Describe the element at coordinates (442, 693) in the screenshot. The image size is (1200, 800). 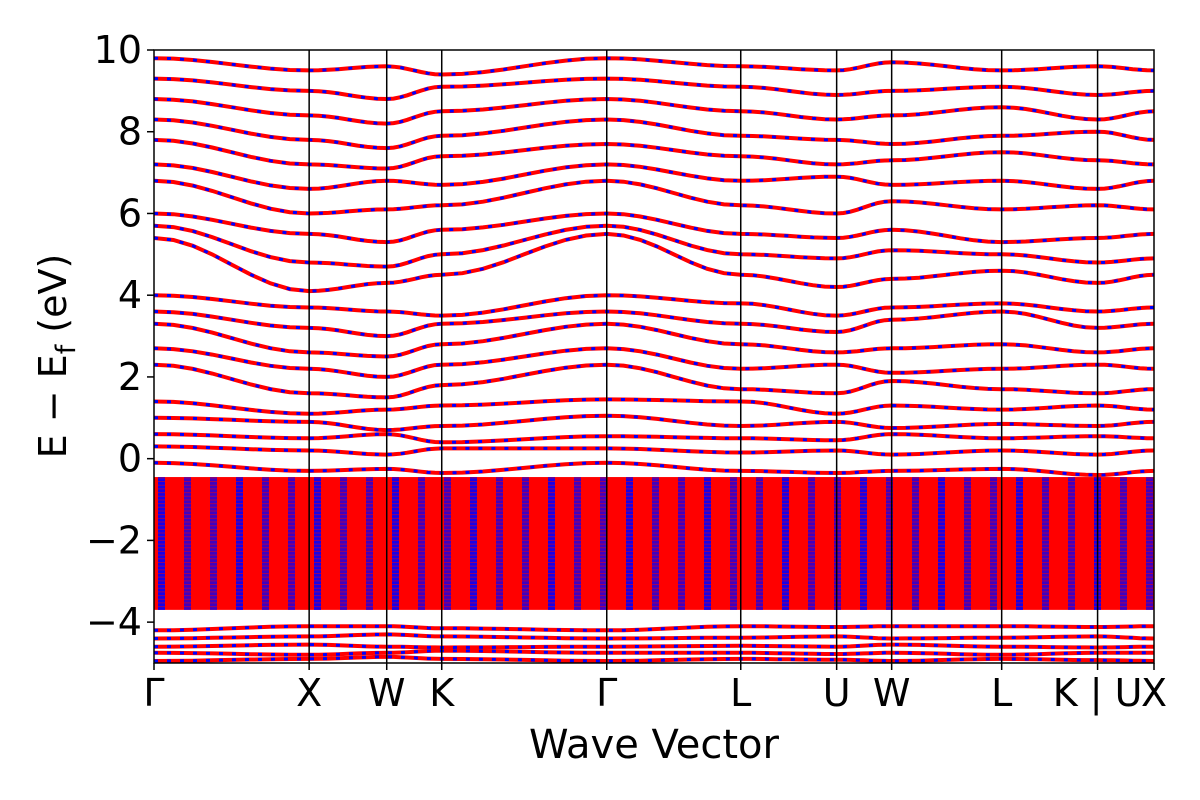
I see `x-tick-label: K` at that location.